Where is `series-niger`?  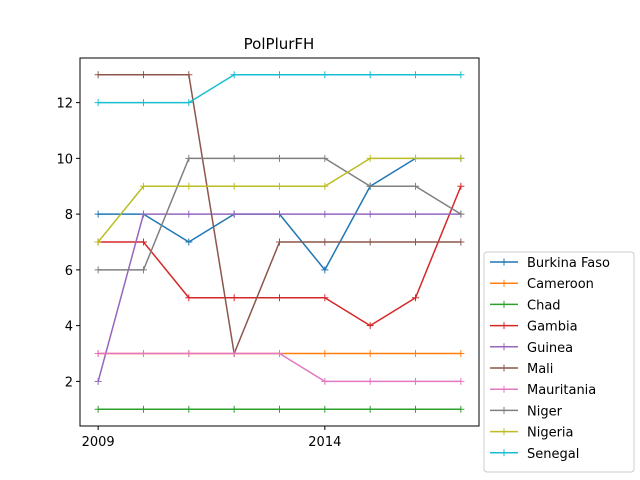
series-niger is located at coordinates (279, 214).